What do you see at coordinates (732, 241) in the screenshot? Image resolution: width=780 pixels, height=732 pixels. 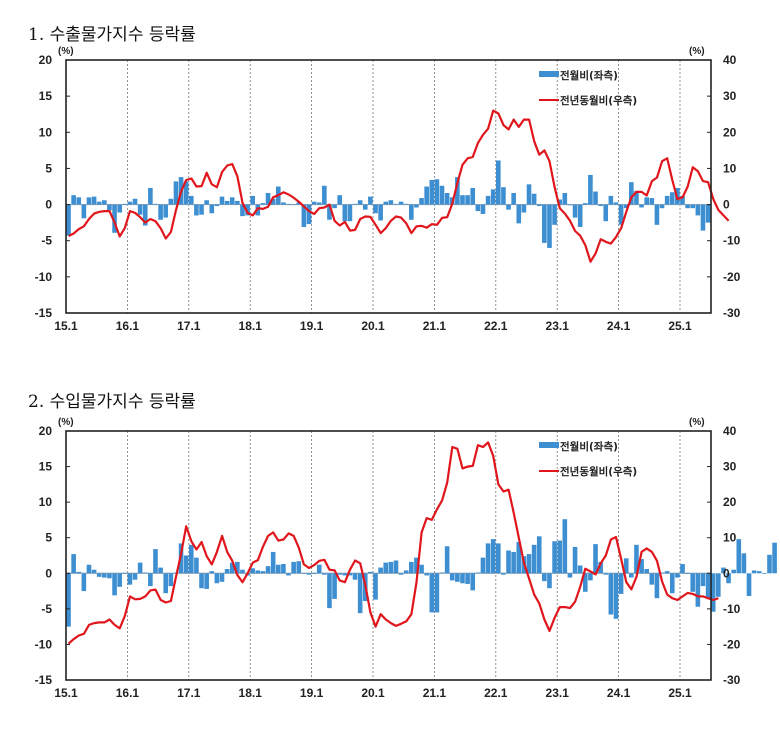 I see `right-tick-label: -10` at bounding box center [732, 241].